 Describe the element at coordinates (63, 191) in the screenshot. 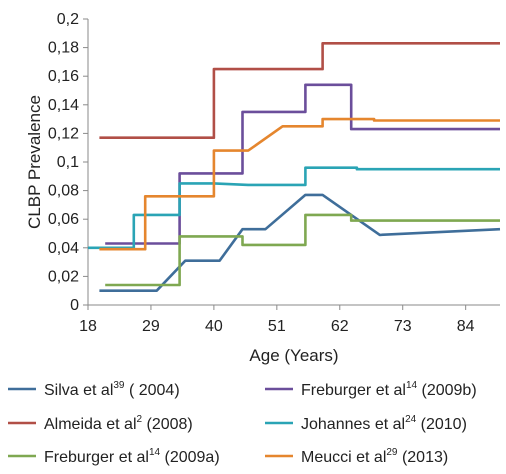

I see `y-tick-label: 0,08` at that location.